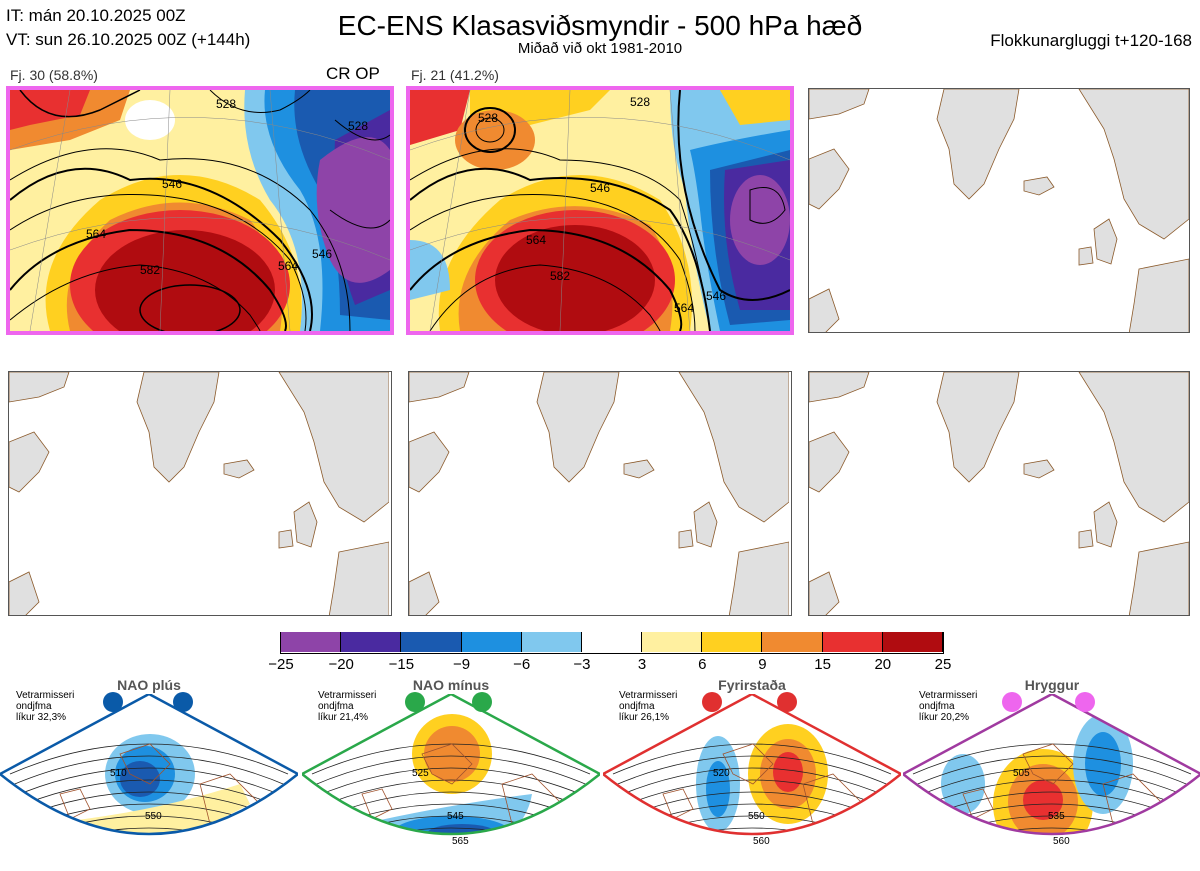  Describe the element at coordinates (281, 664) in the screenshot. I see `colorbar-tick-label: −25` at that location.